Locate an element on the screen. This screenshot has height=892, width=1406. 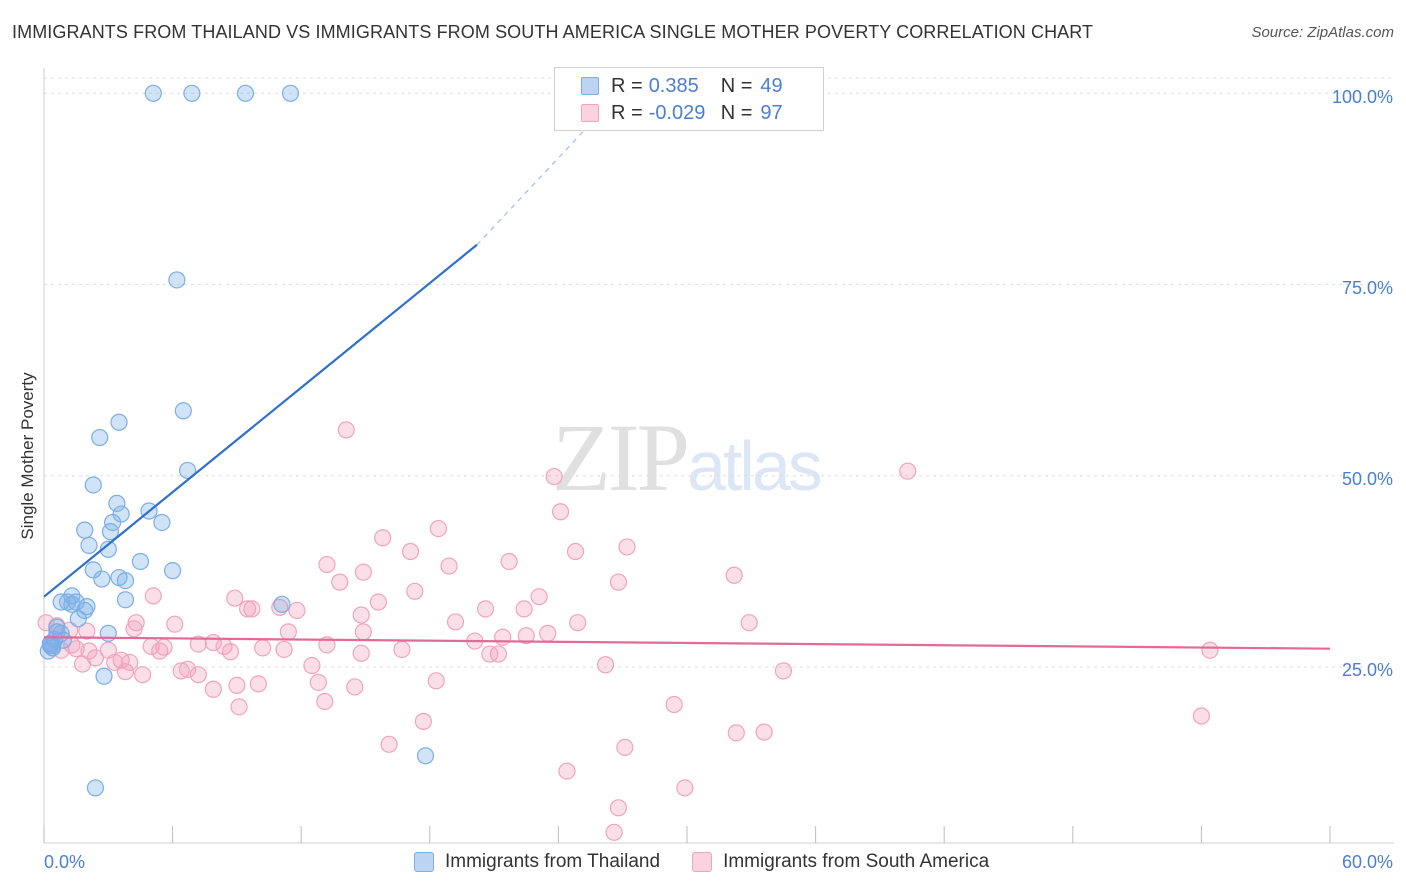
legend-n-value-south-america: 97 is located at coordinates (771, 112).